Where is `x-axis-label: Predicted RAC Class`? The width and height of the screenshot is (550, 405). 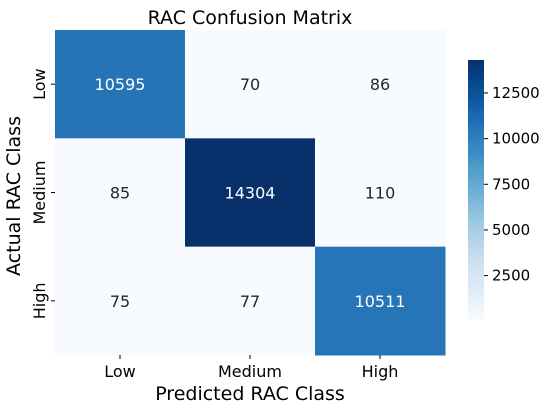
x-axis-label: Predicted RAC Class is located at coordinates (250, 394).